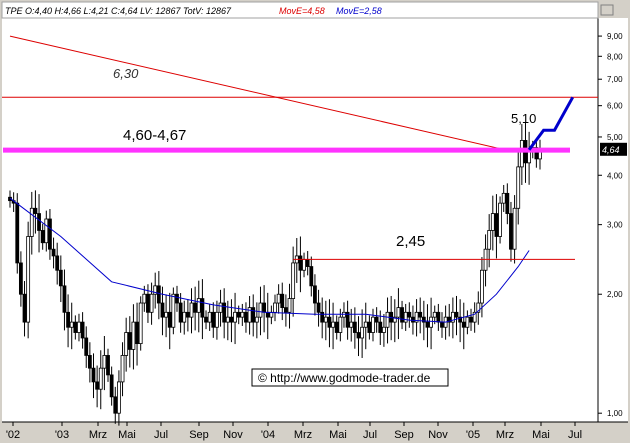 The width and height of the screenshot is (630, 443). Describe the element at coordinates (615, 137) in the screenshot. I see `y-tick-label: 5,00` at that location.